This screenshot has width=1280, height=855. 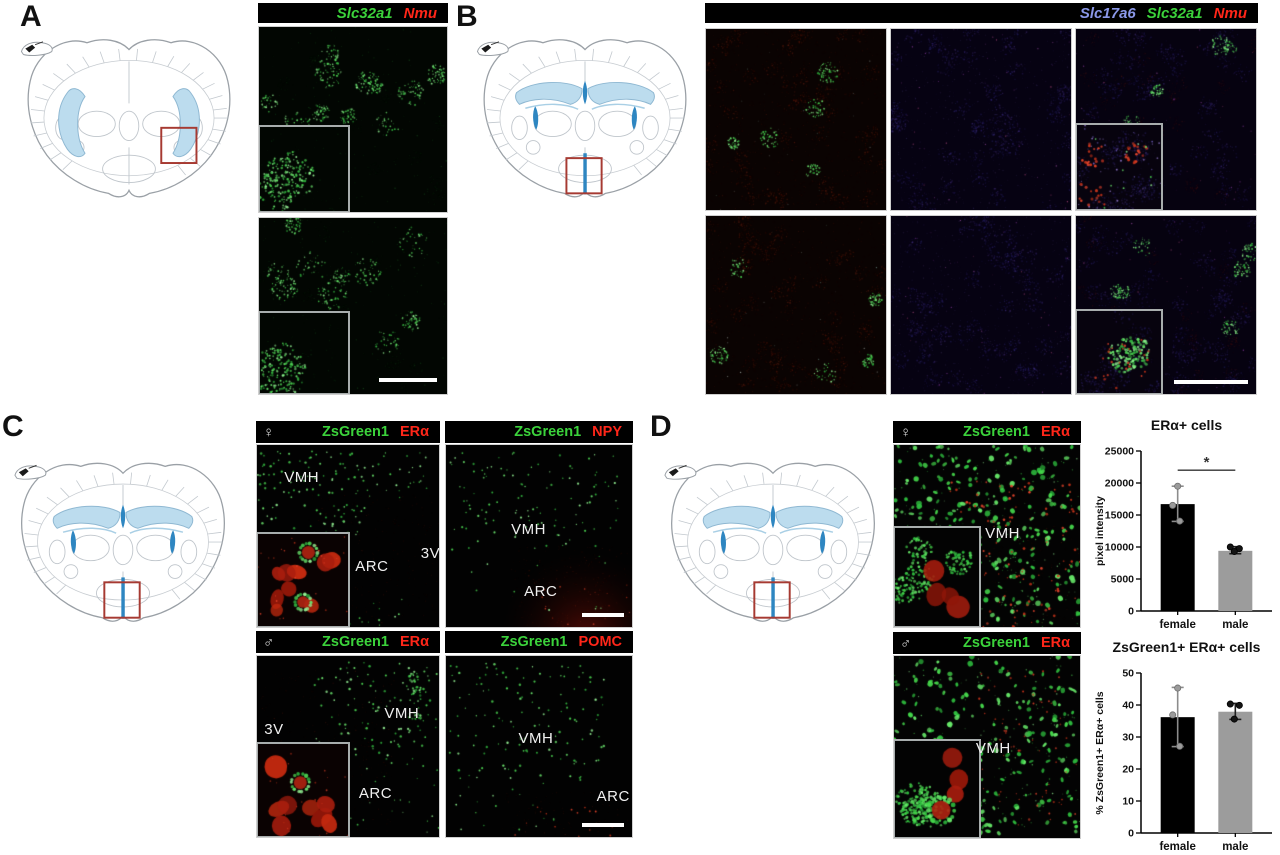 I want to click on channel-legend-c2: ZsGreen1 NPY, so click(x=539, y=432).